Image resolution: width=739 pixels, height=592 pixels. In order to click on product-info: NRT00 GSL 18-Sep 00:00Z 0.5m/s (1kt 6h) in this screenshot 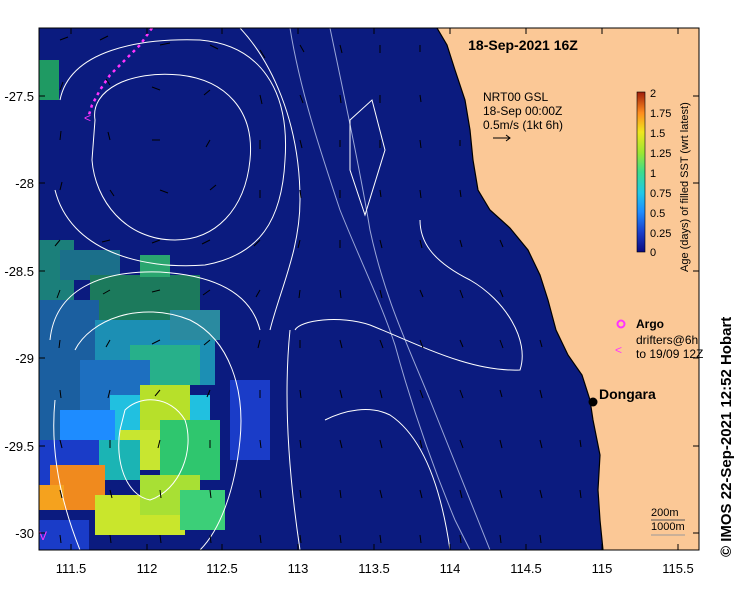, I will do `click(523, 116)`.